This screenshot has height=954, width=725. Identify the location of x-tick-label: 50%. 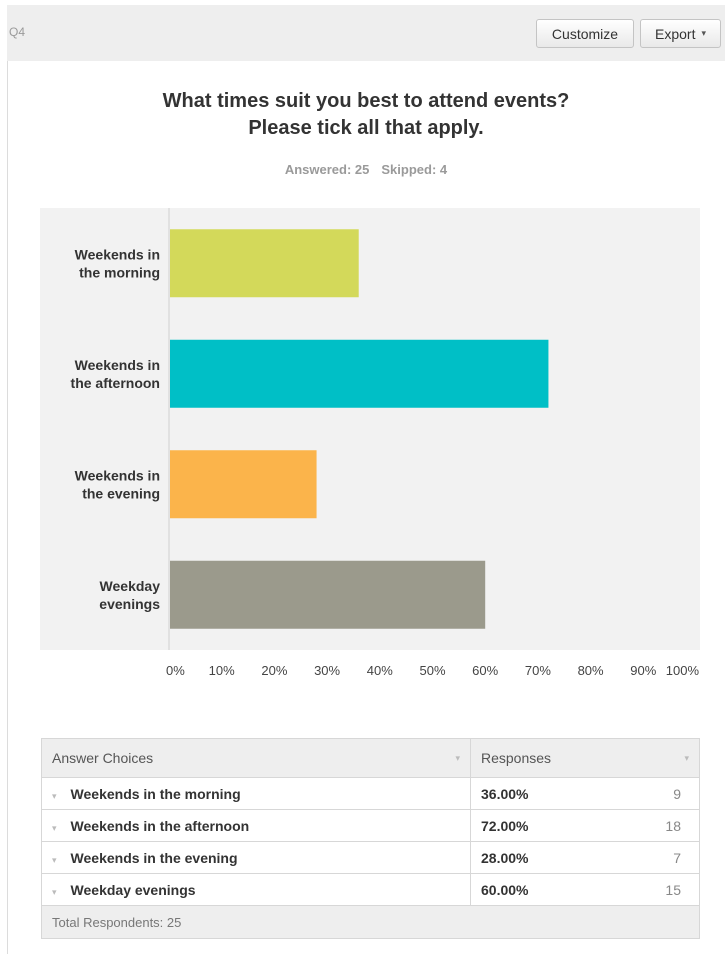
(432, 670).